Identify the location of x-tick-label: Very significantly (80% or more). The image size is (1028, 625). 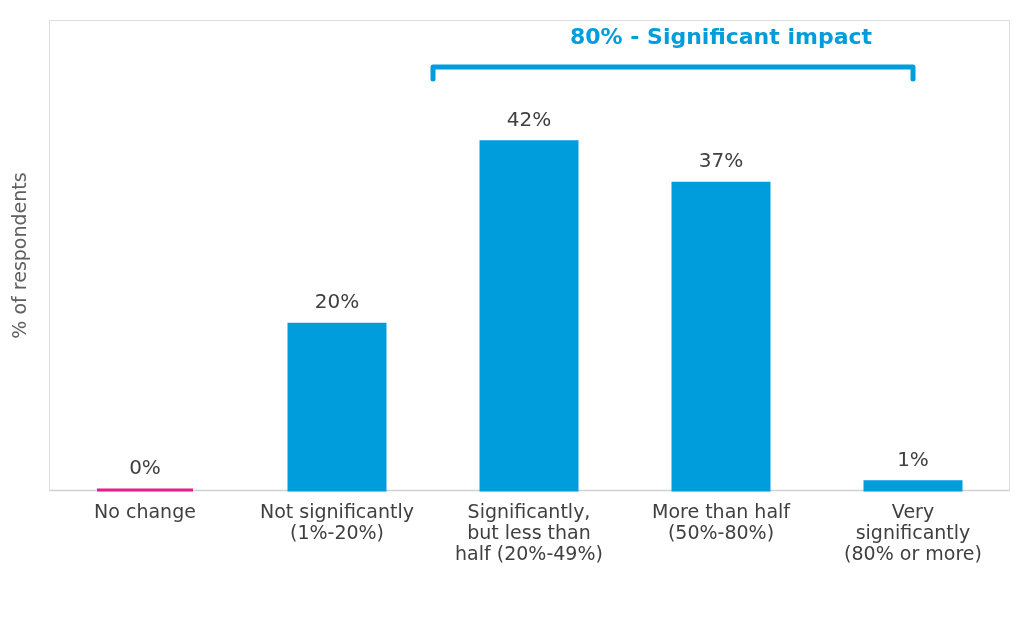
(913, 531).